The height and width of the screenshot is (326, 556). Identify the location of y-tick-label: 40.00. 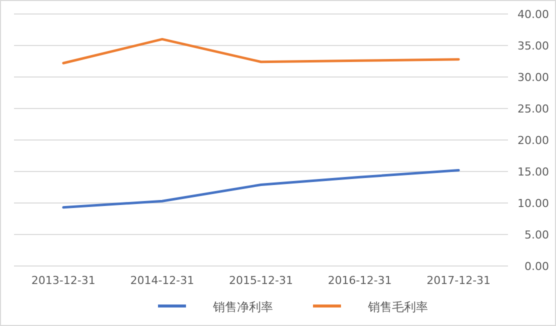
(533, 14).